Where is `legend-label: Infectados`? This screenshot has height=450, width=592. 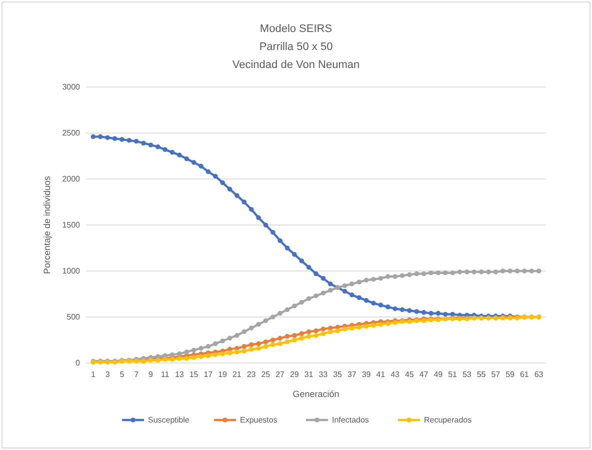 legend-label: Infectados is located at coordinates (350, 420).